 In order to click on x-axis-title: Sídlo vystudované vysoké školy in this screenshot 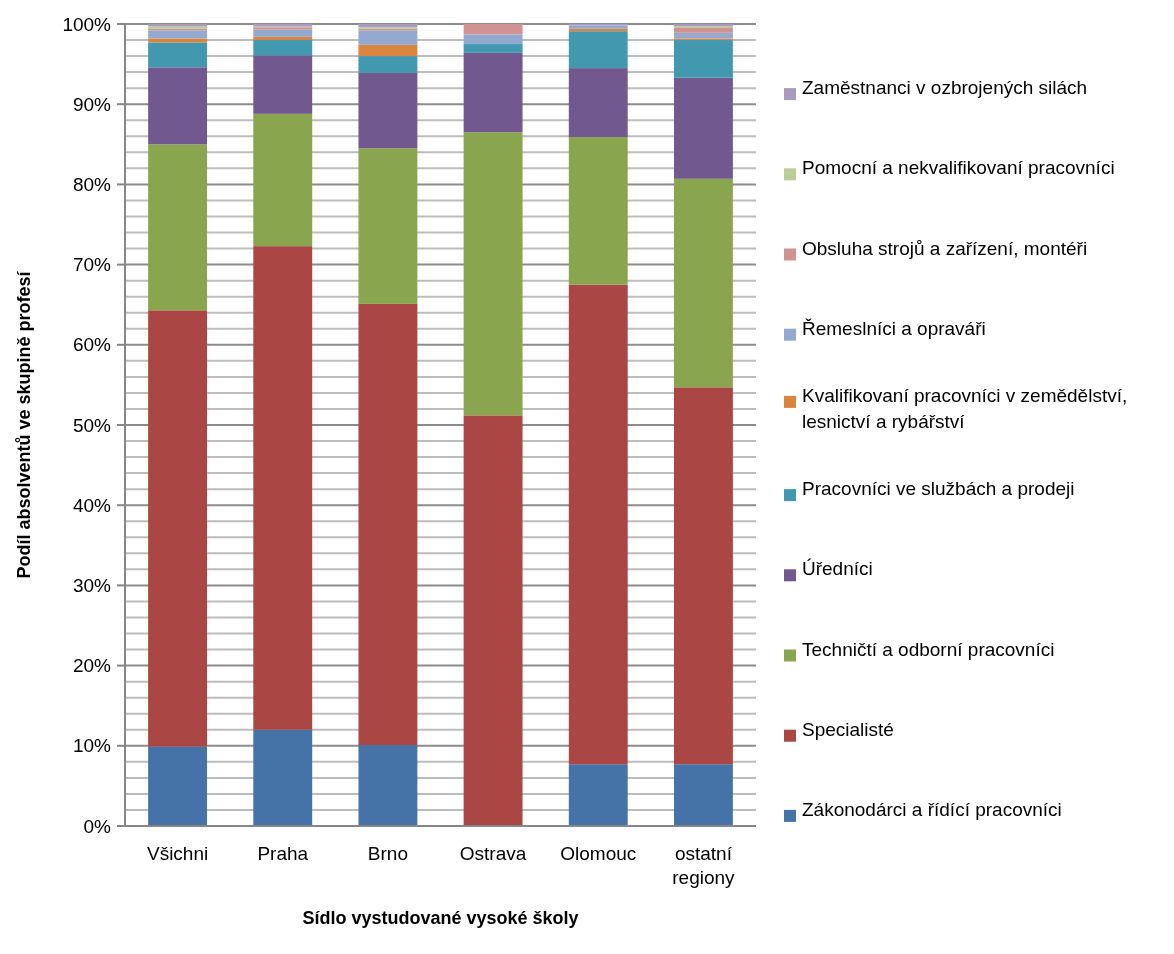, I will do `click(440, 918)`.